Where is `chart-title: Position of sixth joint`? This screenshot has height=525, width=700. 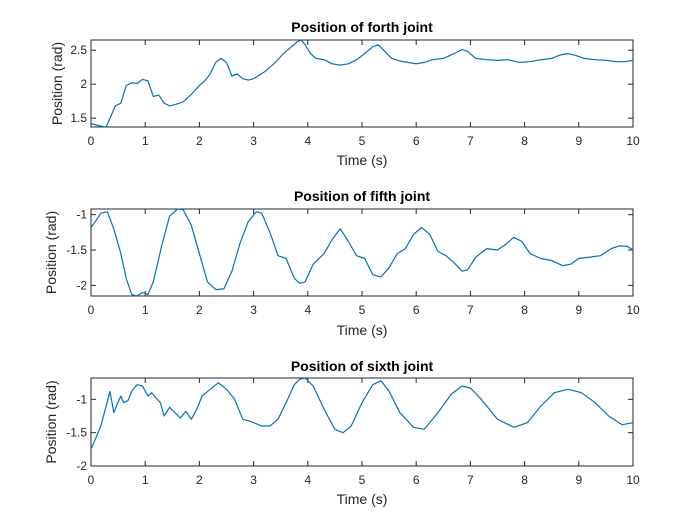
chart-title: Position of sixth joint is located at coordinates (362, 366).